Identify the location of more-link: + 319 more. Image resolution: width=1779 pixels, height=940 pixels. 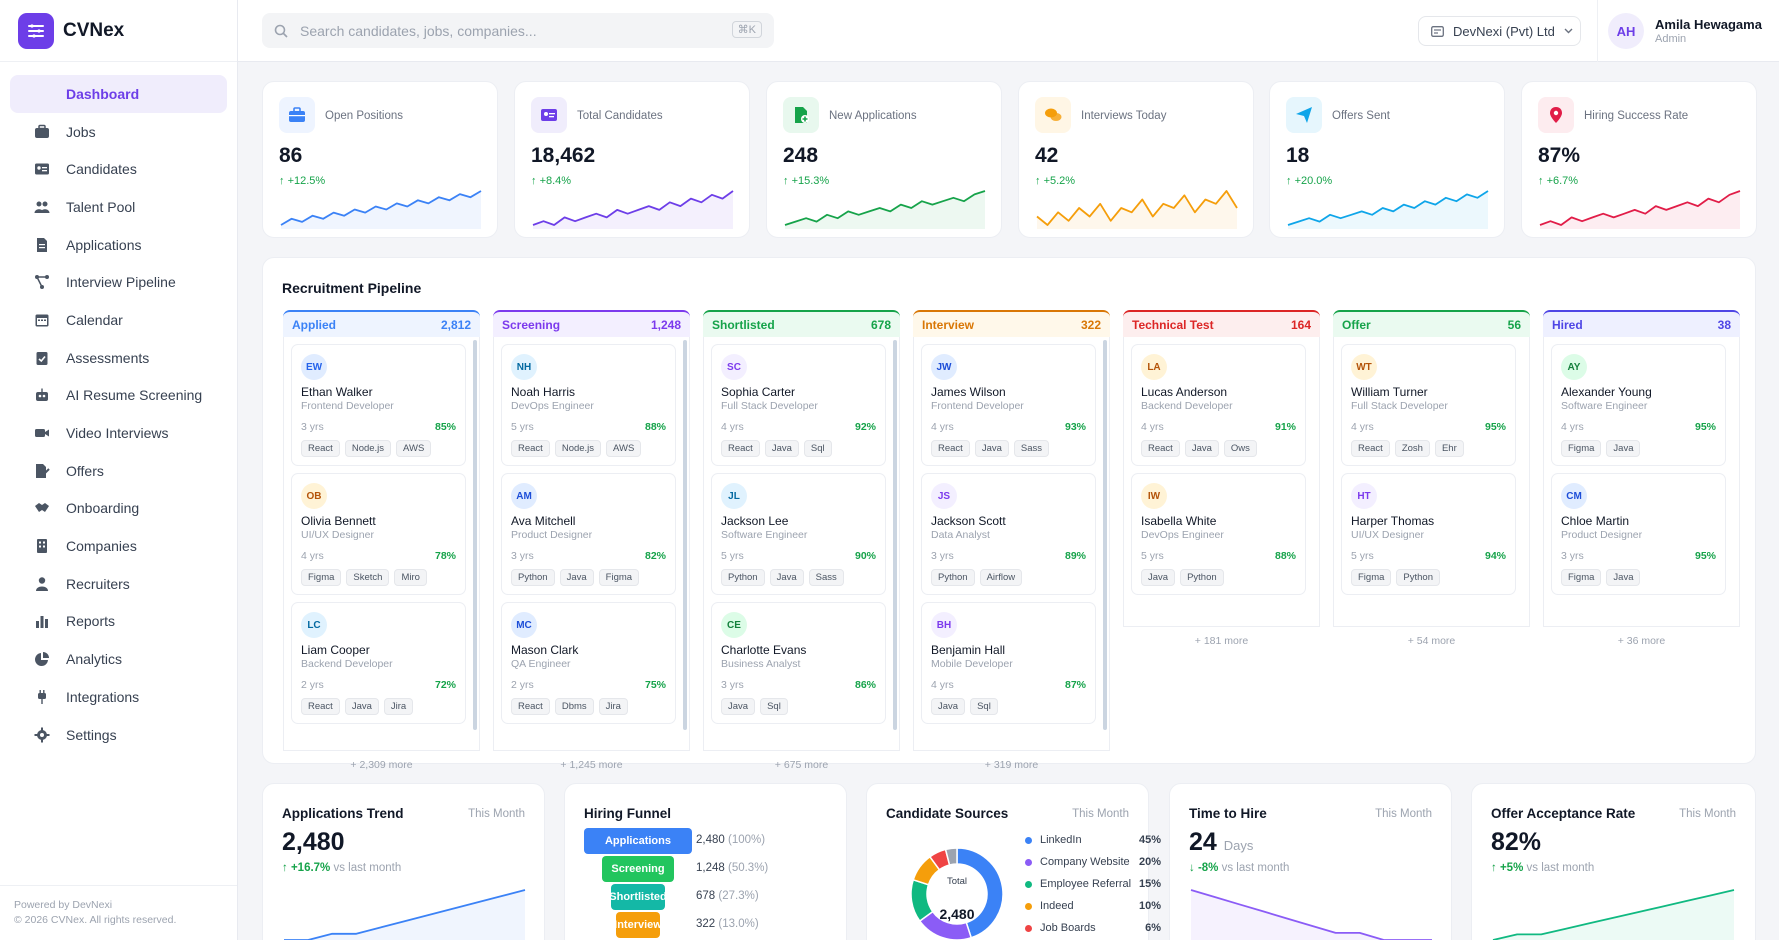
(1011, 765).